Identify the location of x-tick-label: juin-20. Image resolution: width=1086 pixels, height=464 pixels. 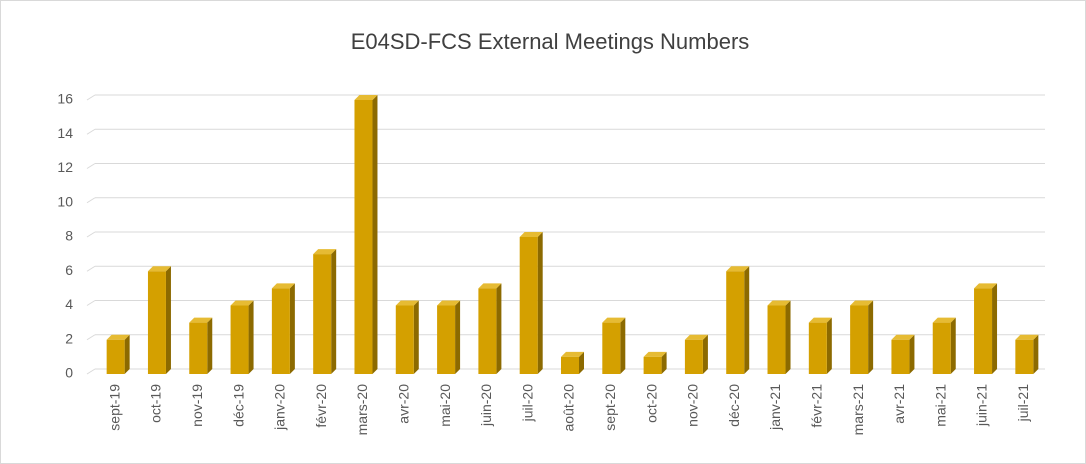
(486, 405).